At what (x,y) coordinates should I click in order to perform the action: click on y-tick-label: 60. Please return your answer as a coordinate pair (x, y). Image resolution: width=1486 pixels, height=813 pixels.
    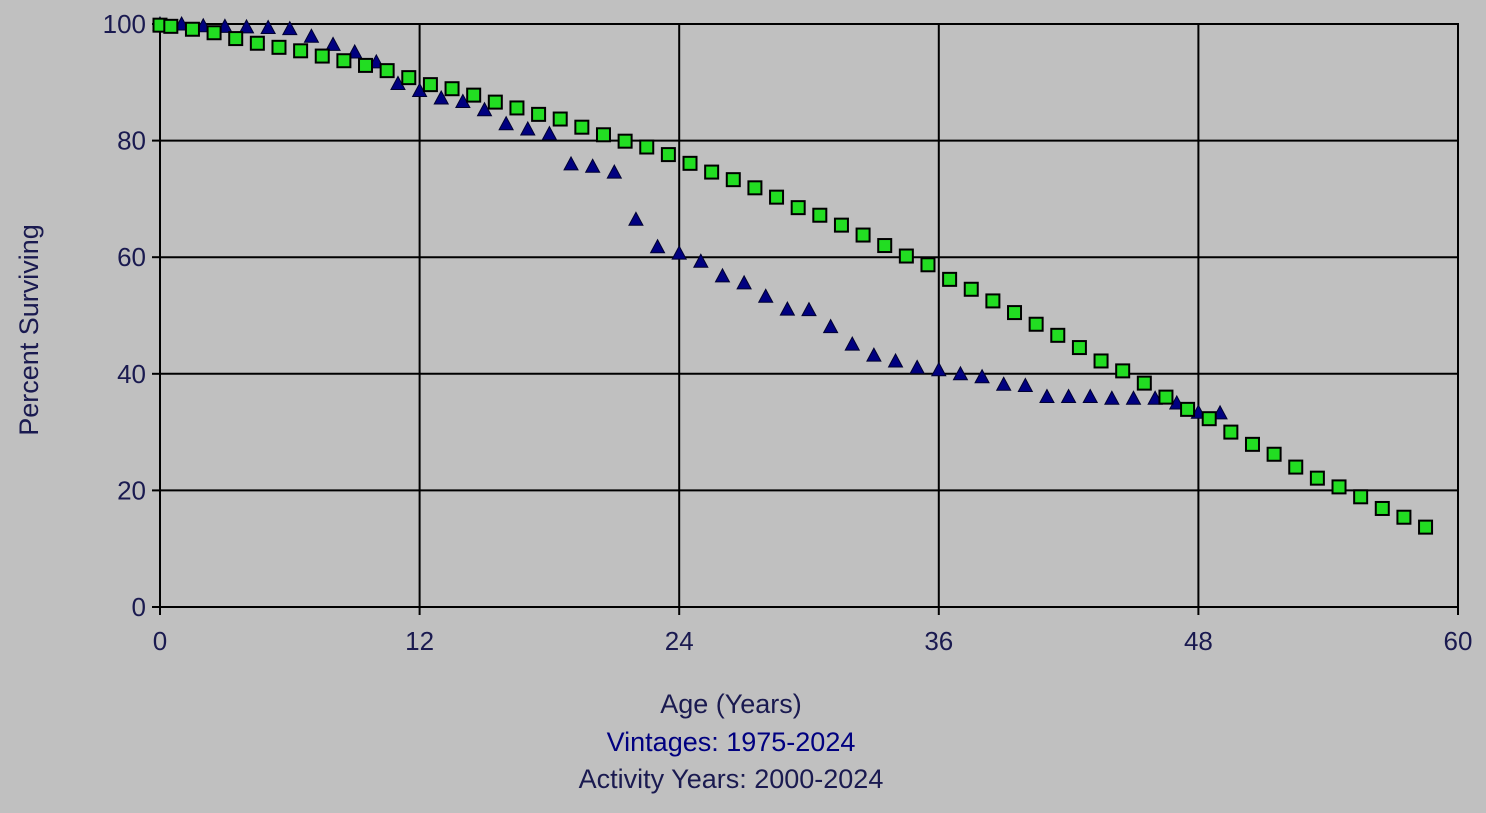
    Looking at the image, I should click on (131, 257).